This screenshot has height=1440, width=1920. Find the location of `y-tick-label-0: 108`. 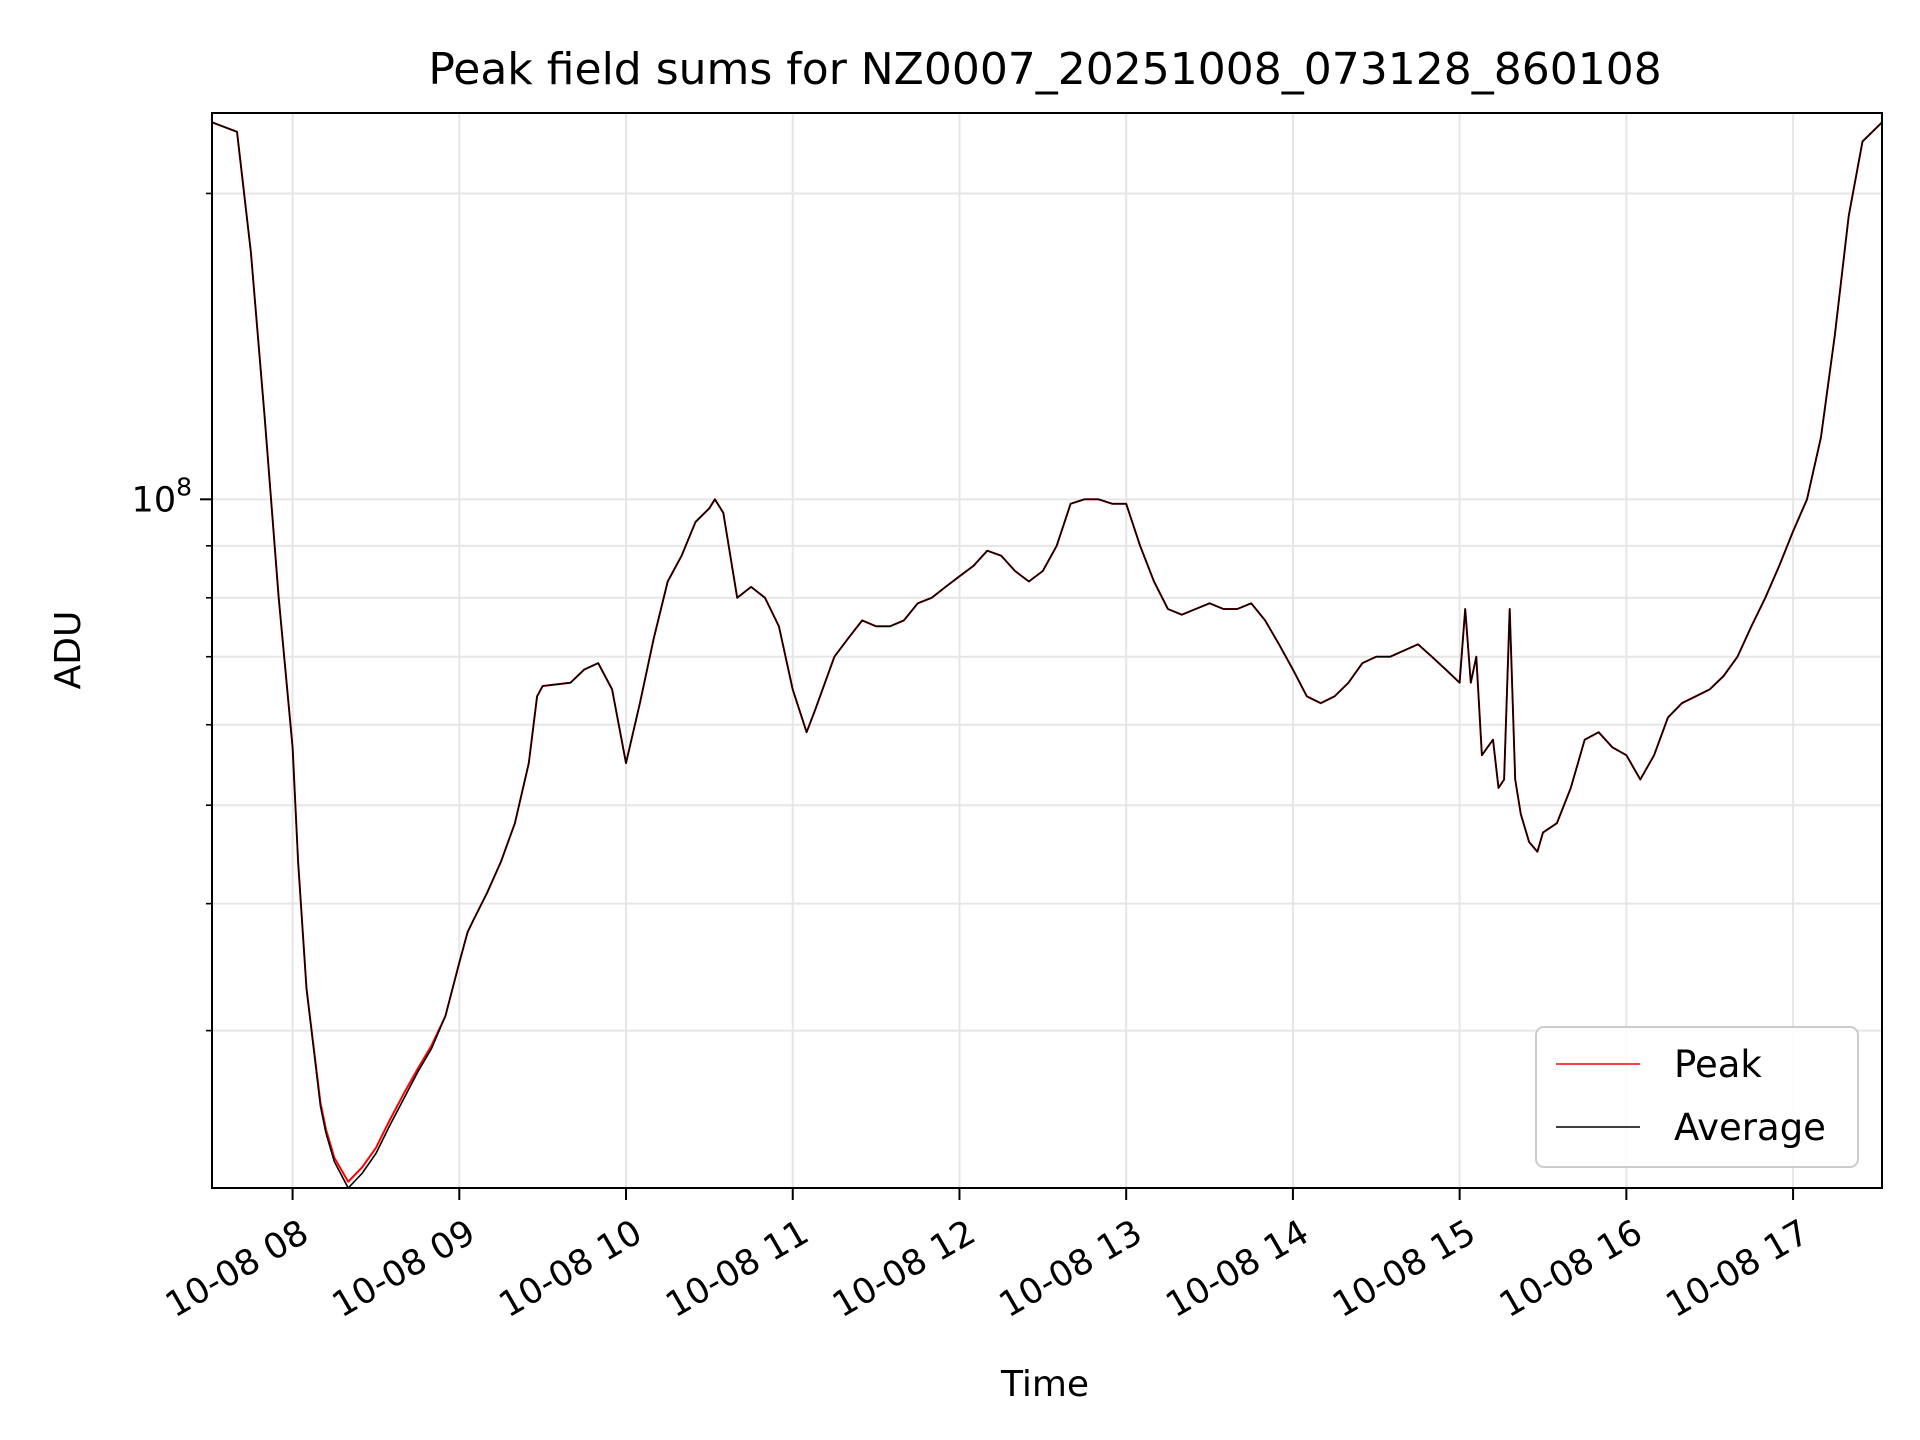

y-tick-label-0: 108 is located at coordinates (162, 496).